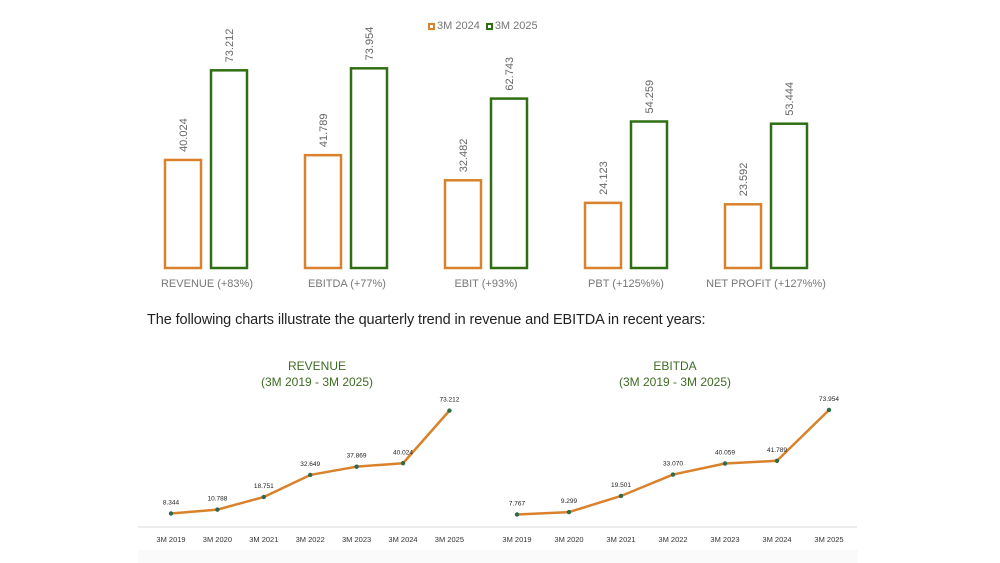 The height and width of the screenshot is (563, 1000). Describe the element at coordinates (207, 284) in the screenshot. I see `bar-category-label: REVENUE (+83%)` at that location.